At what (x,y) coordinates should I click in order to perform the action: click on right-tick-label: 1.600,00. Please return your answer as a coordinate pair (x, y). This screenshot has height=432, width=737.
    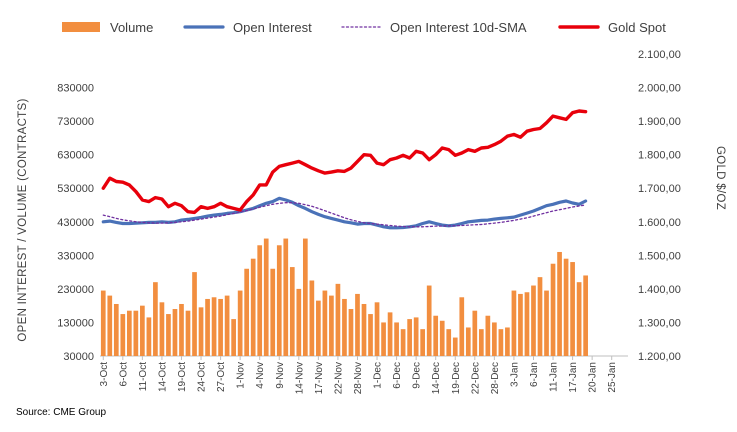
    Looking at the image, I should click on (659, 223).